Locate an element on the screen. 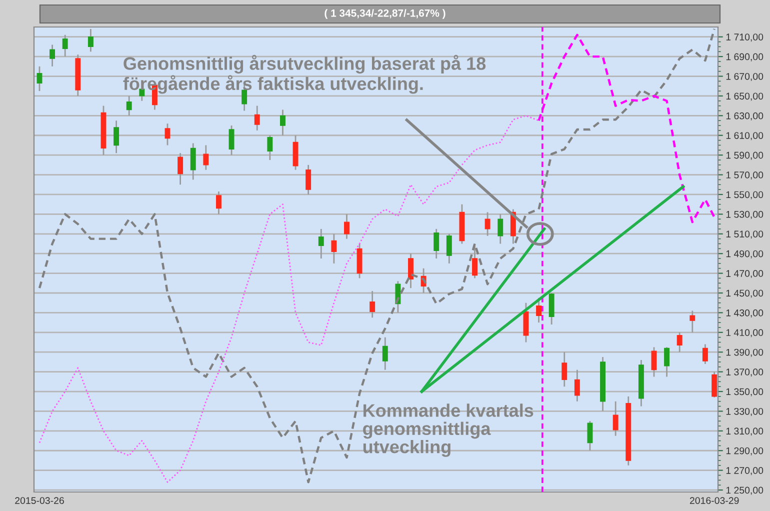 The width and height of the screenshot is (770, 511). y-tick-label: 1 590,00 is located at coordinates (745, 156).